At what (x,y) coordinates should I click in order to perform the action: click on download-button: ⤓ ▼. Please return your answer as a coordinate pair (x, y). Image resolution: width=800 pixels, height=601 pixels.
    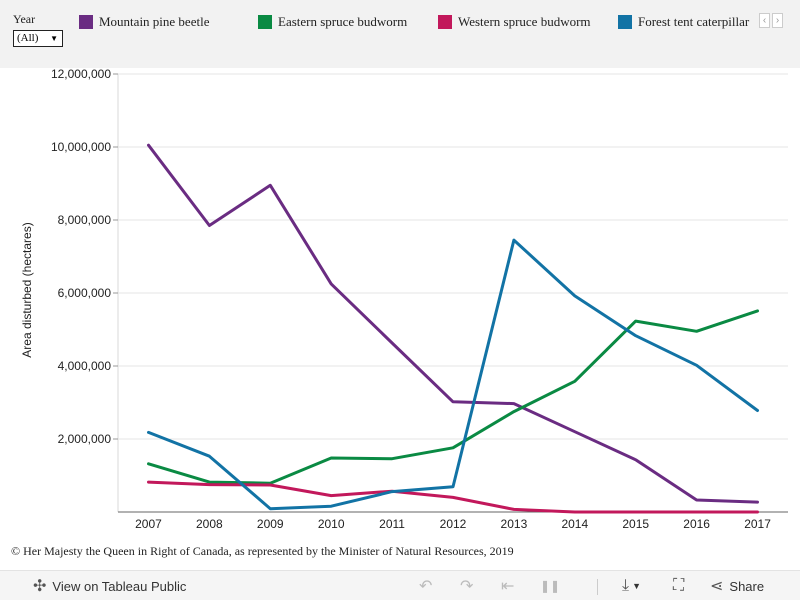
    Looking at the image, I should click on (631, 586).